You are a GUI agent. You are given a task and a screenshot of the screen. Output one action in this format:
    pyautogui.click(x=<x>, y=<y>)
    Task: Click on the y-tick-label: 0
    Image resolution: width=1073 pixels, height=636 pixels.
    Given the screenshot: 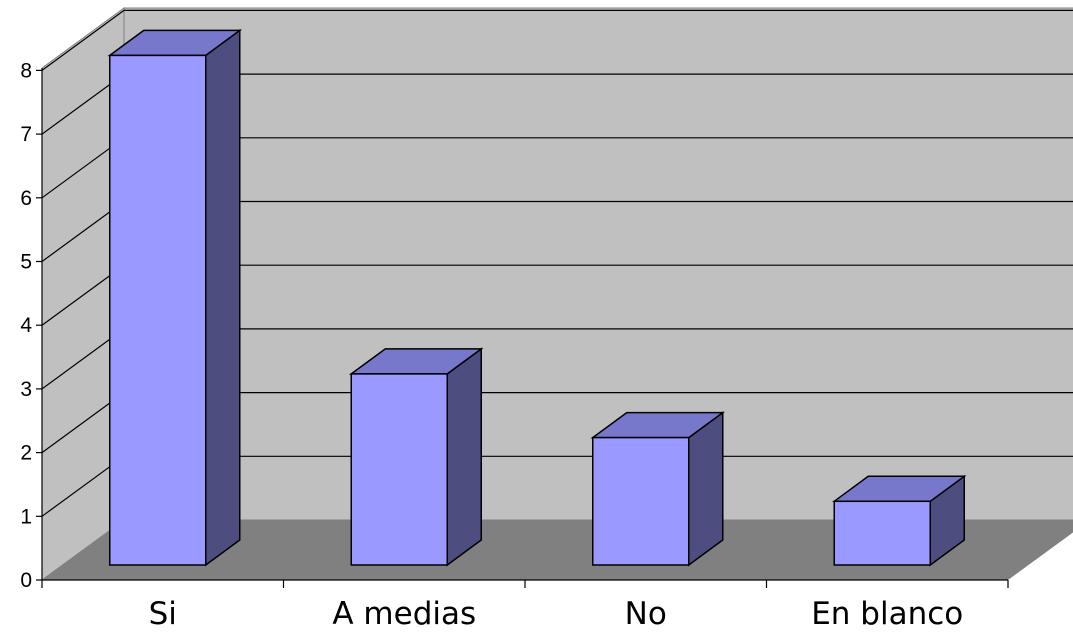 What is the action you would take?
    pyautogui.click(x=26, y=580)
    